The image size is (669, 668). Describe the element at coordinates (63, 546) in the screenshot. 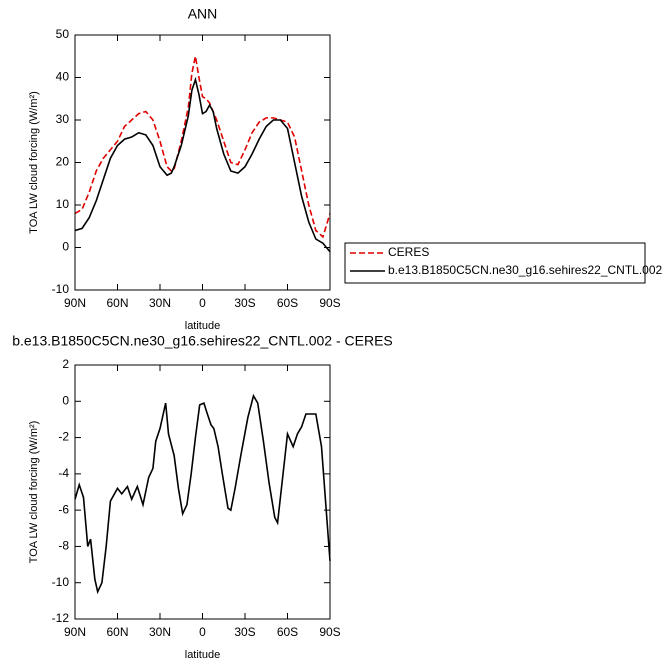

I see `y-tick-label: -8` at that location.